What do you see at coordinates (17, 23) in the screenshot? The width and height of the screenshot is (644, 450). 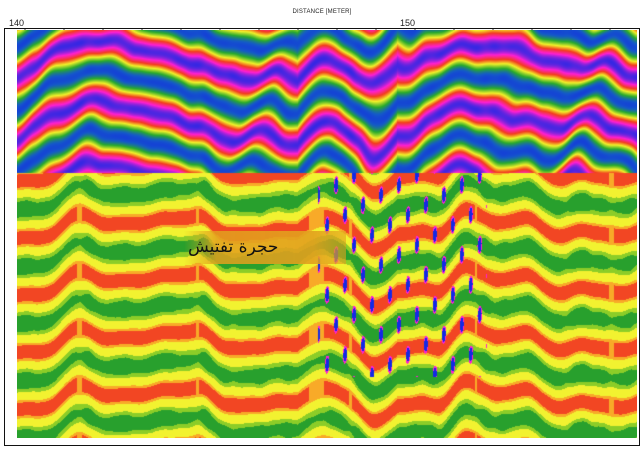 I see `tick-label-140: 140` at bounding box center [17, 23].